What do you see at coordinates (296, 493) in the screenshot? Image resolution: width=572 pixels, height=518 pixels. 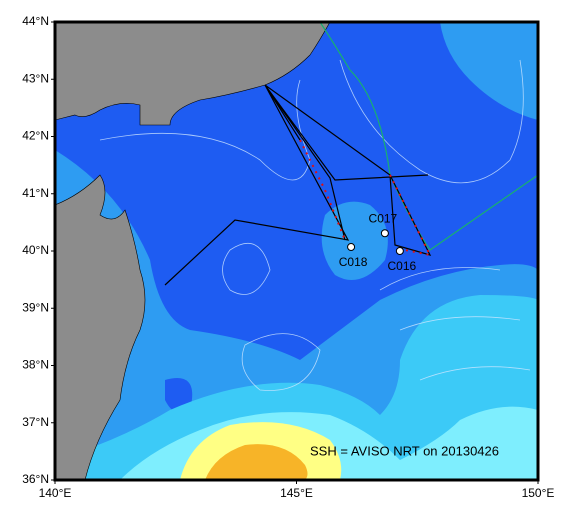 I see `x-tick-label: 145°E` at bounding box center [296, 493].